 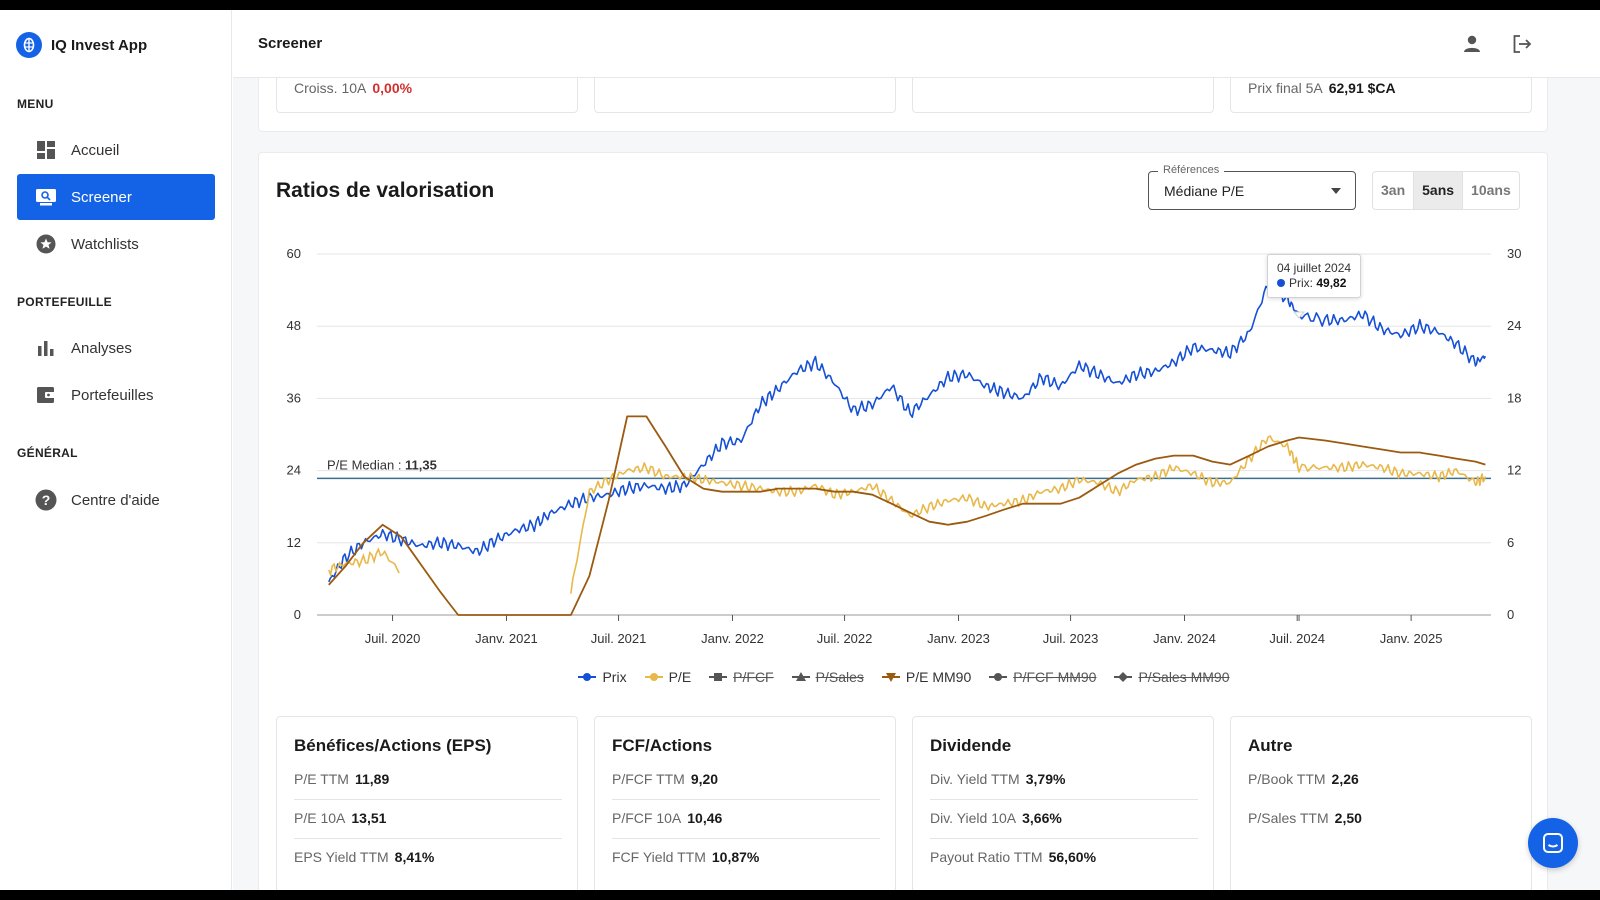 I want to click on logout-button, so click(x=1522, y=44).